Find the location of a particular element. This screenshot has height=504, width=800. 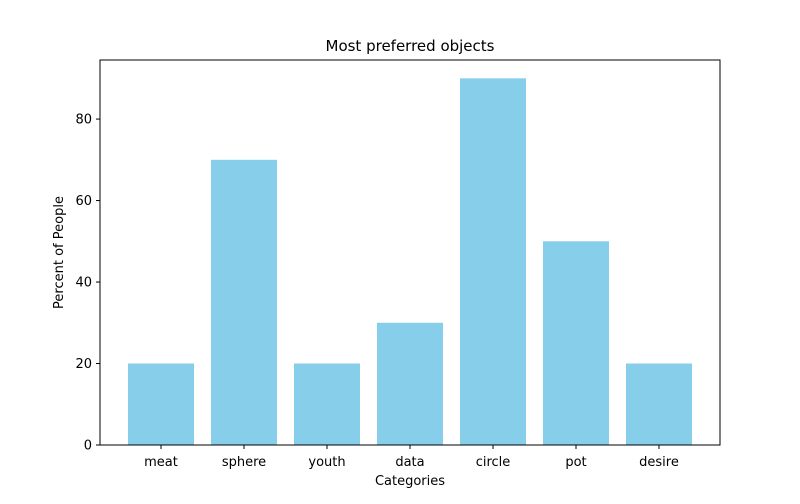

x-axis-label: Categories is located at coordinates (410, 481).